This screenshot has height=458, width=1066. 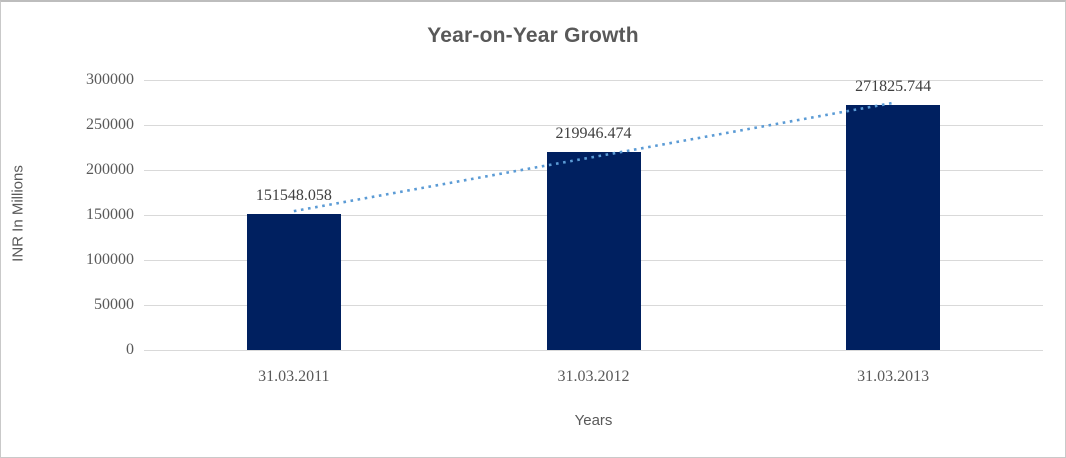 What do you see at coordinates (110, 214) in the screenshot?
I see `ytick-label-150000: 150000` at bounding box center [110, 214].